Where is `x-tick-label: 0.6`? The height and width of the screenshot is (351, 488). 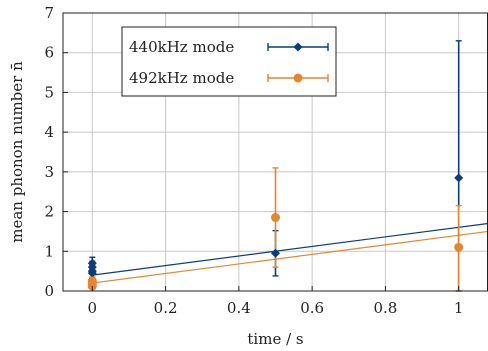
x-tick-label: 0.6 is located at coordinates (312, 308).